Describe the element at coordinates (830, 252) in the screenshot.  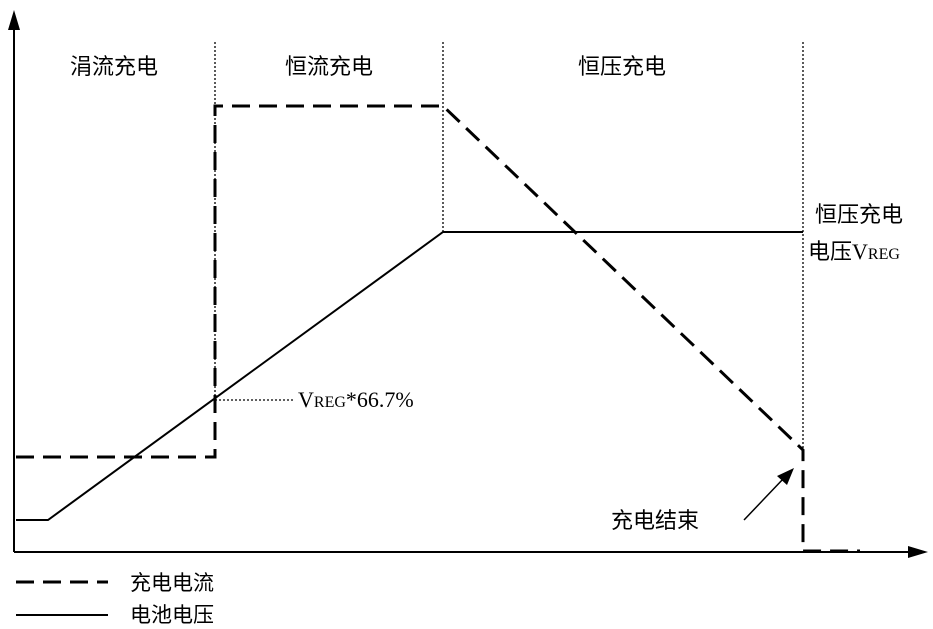
I see `vreg-label-prefix: 电压` at that location.